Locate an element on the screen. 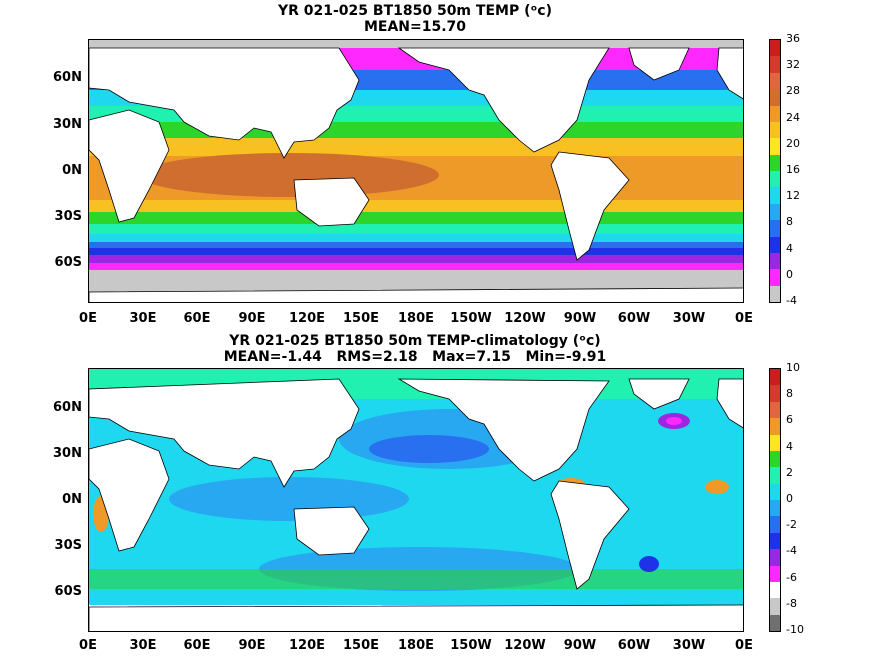  panel1-title-line2: MEAN=15.70 is located at coordinates (415, 27).